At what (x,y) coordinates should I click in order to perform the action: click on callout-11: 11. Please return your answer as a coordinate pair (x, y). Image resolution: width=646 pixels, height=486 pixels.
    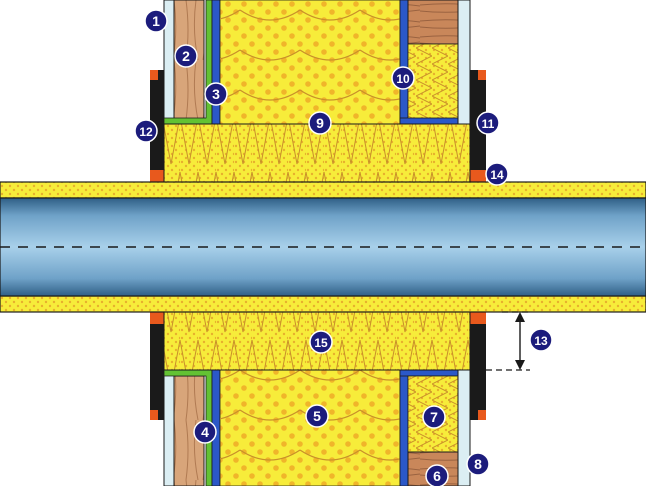
    Looking at the image, I should click on (488, 123).